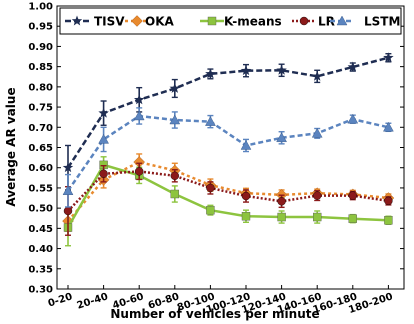 Image resolution: width=414 pixels, height=324 pixels. Describe the element at coordinates (342, 20) in the screenshot. I see `legend-marker-lstm` at that location.